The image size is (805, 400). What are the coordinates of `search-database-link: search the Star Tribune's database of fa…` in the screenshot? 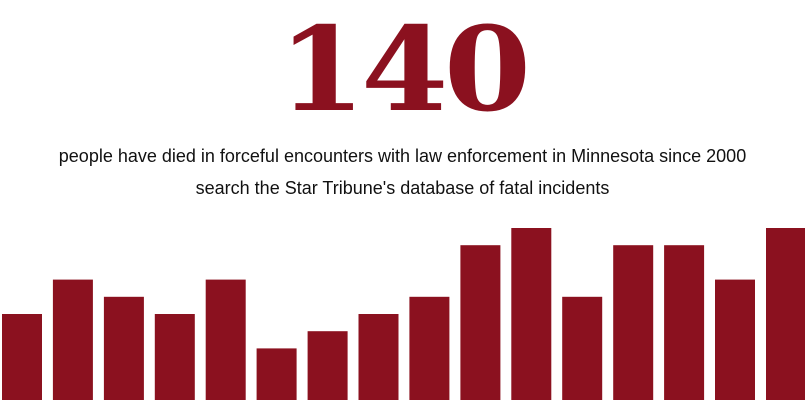 It's located at (402, 188).